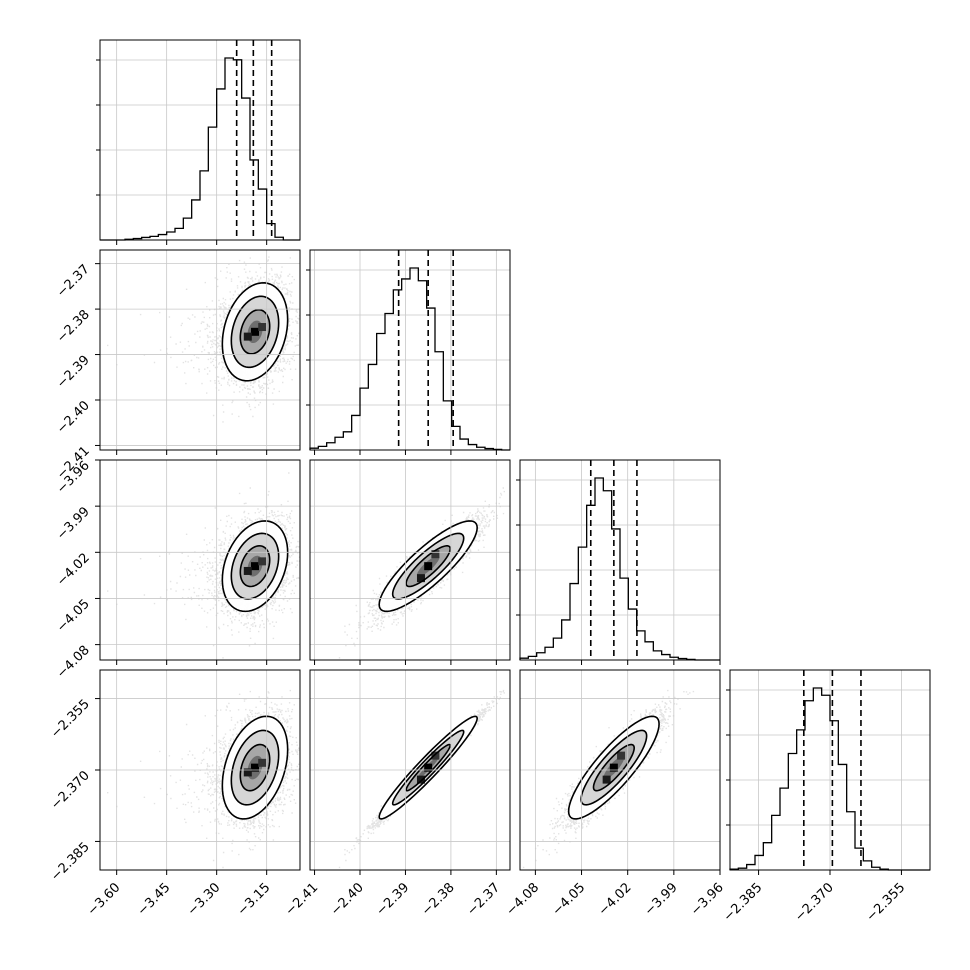  I want to click on xtick-label-1-4: −2.37, so click(483, 899).